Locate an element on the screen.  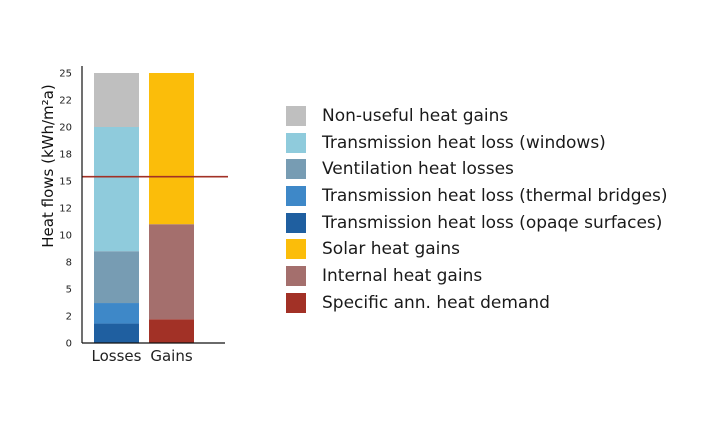
legend-item: Transmission heat loss (windows) is located at coordinates (477, 143).